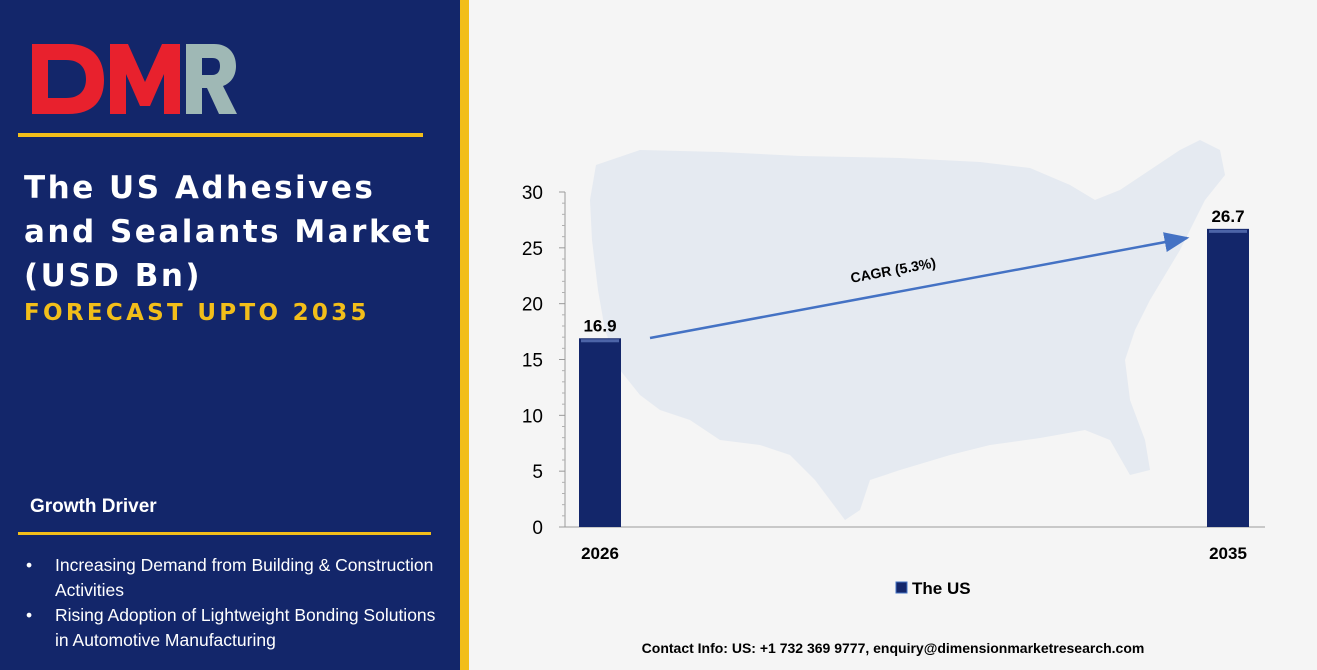  Describe the element at coordinates (134, 79) in the screenshot. I see `dmr-logo` at that location.